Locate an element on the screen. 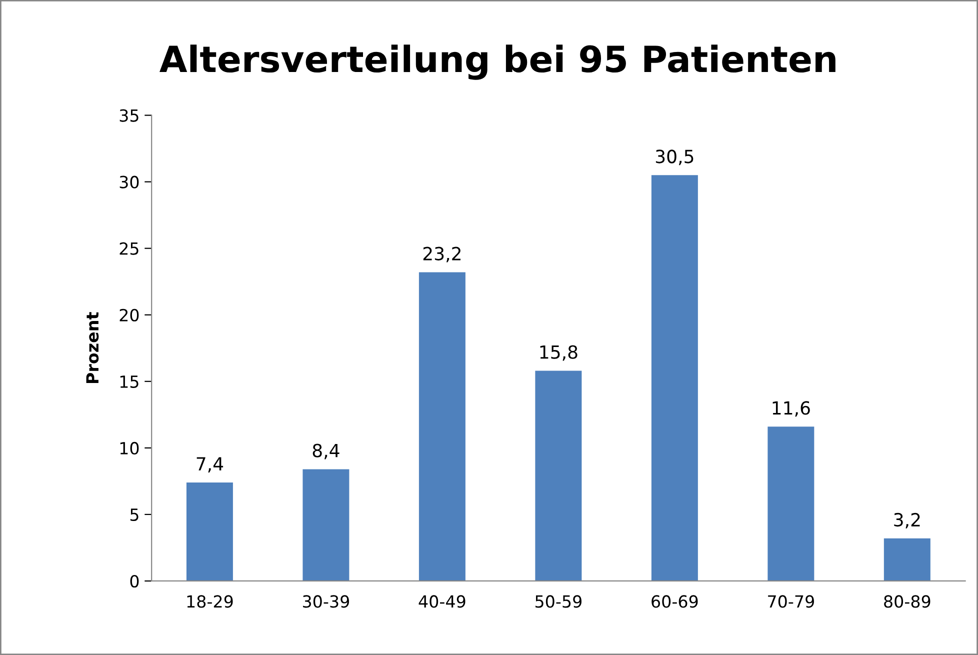  x-tick-label: 50-59 is located at coordinates (559, 601).